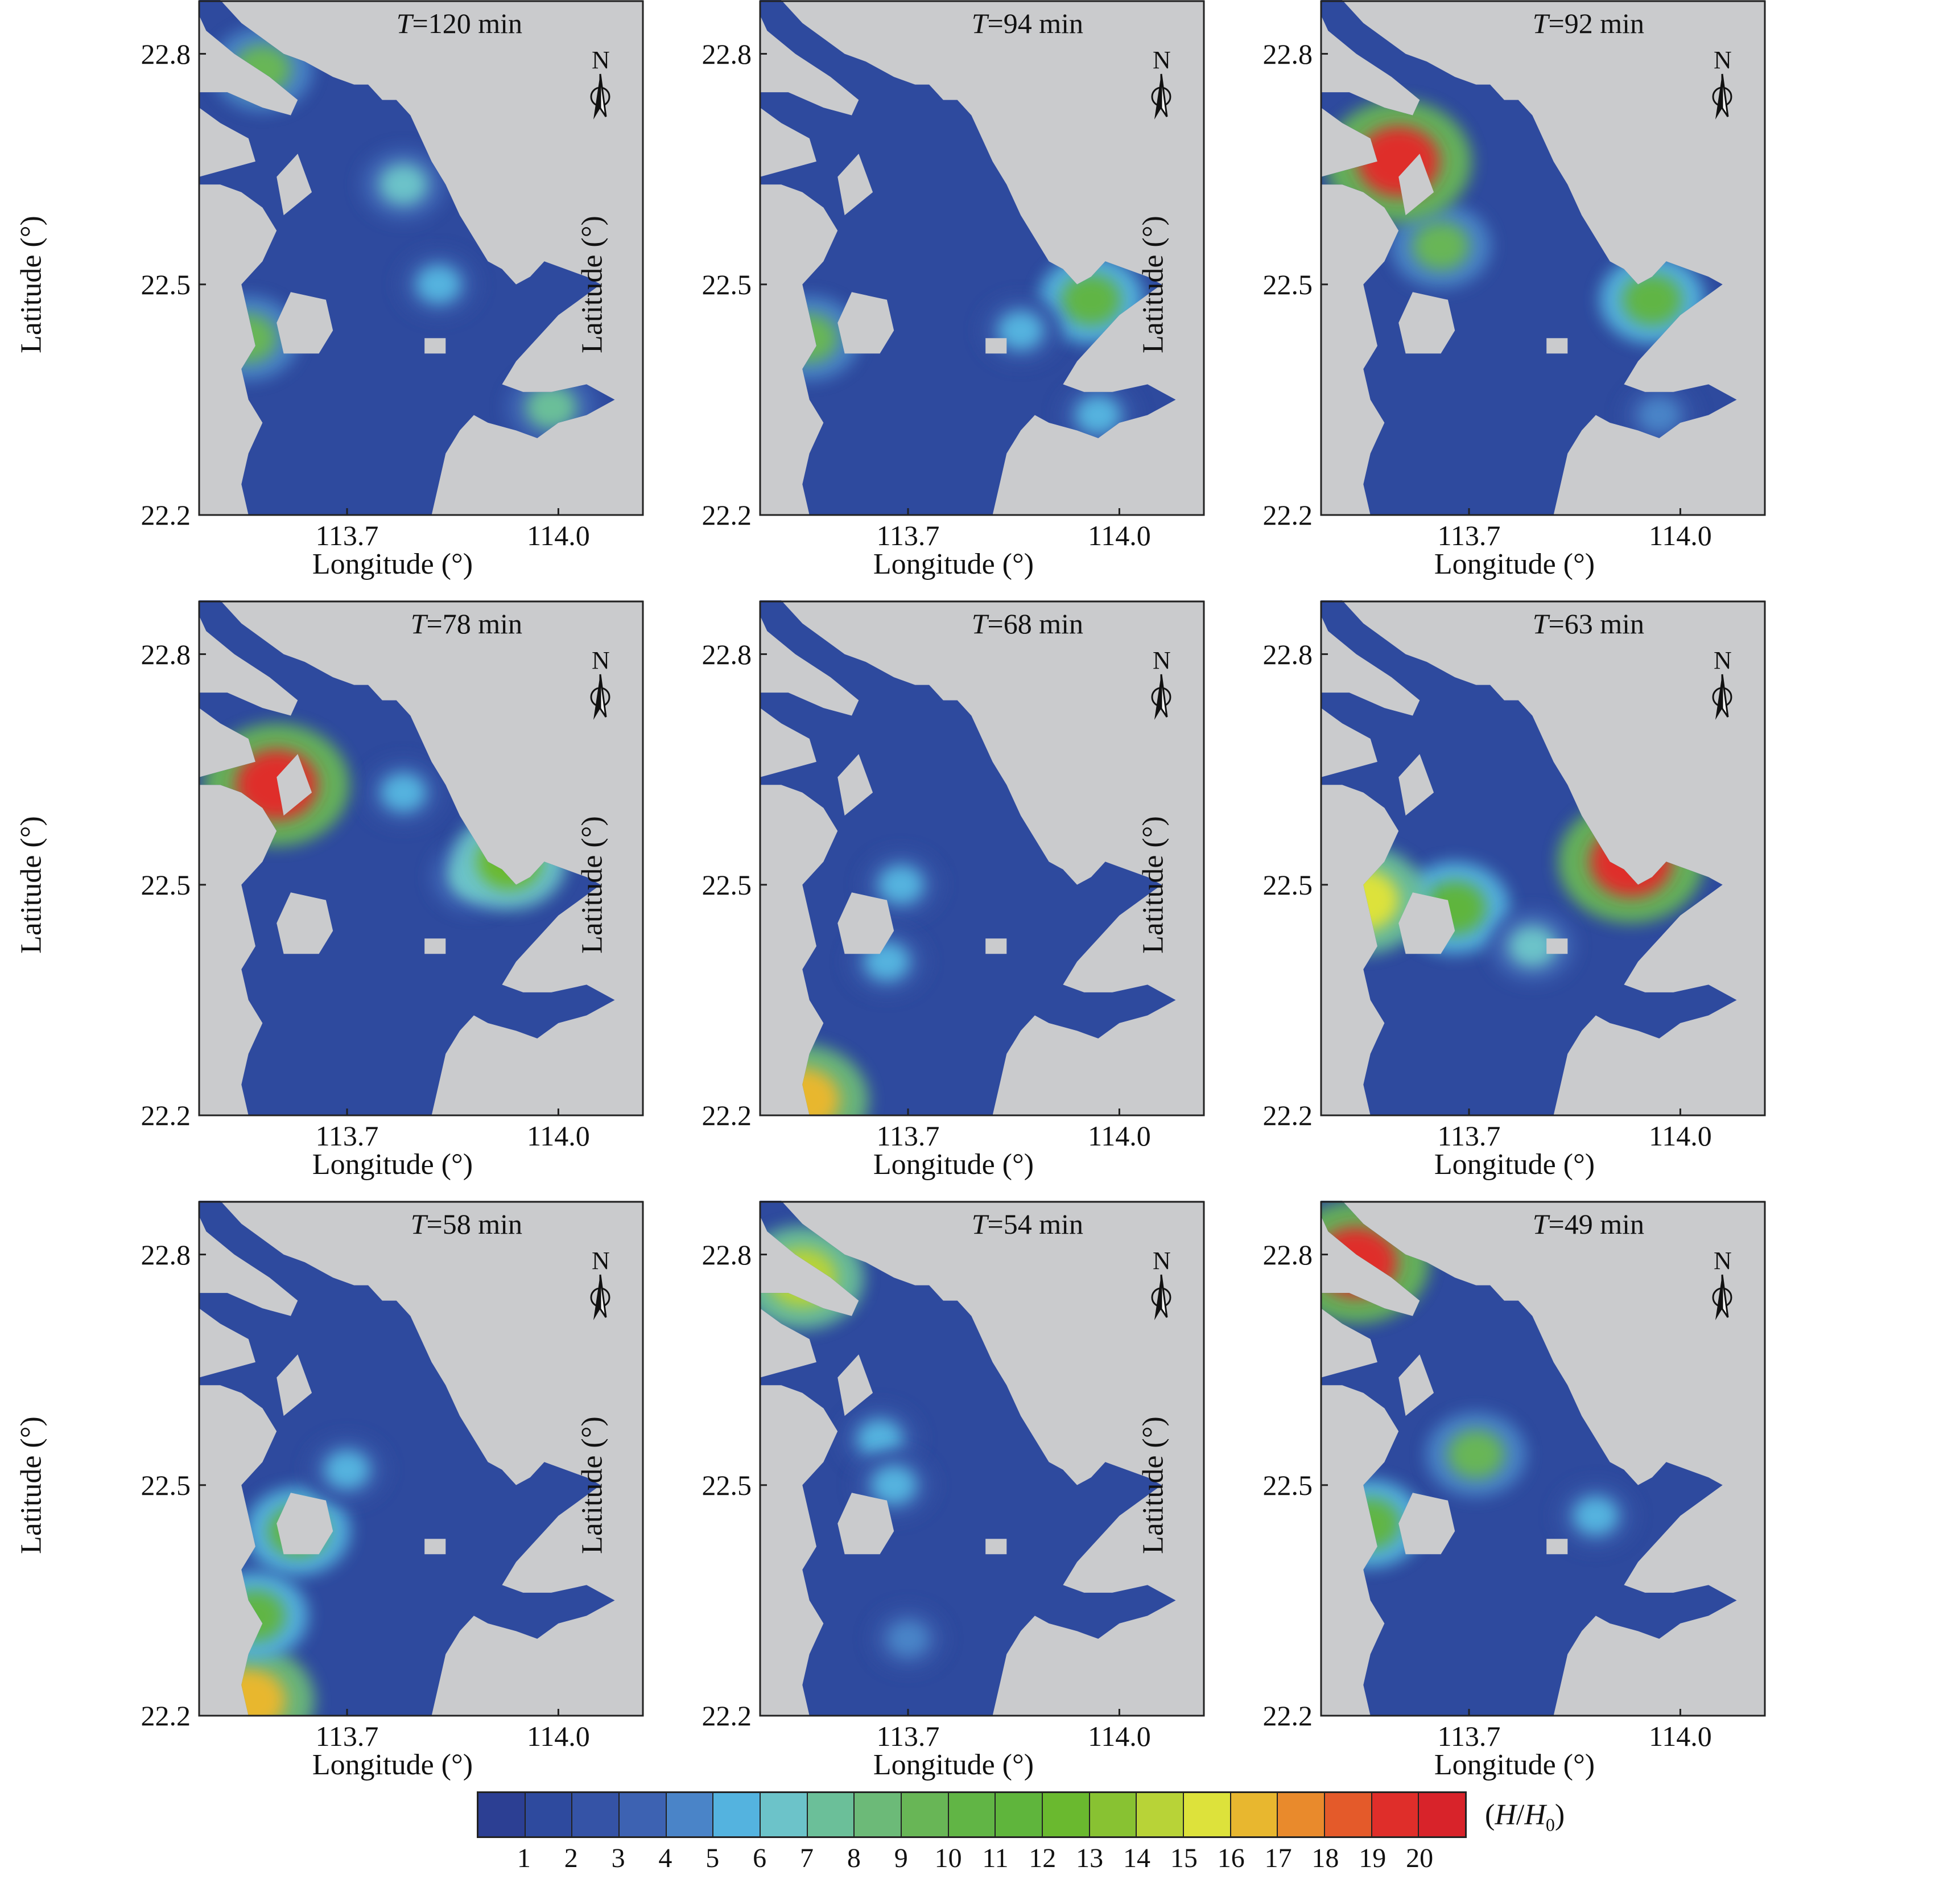 Image resolution: width=1960 pixels, height=1879 pixels. Describe the element at coordinates (807, 1858) in the screenshot. I see `legend-tick-label: 7` at that location.